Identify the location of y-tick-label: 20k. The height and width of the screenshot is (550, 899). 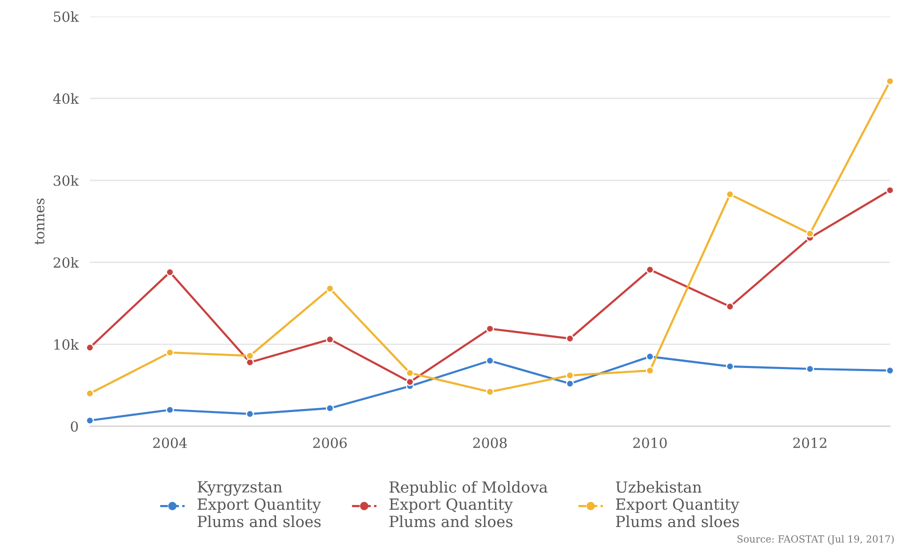
(66, 262).